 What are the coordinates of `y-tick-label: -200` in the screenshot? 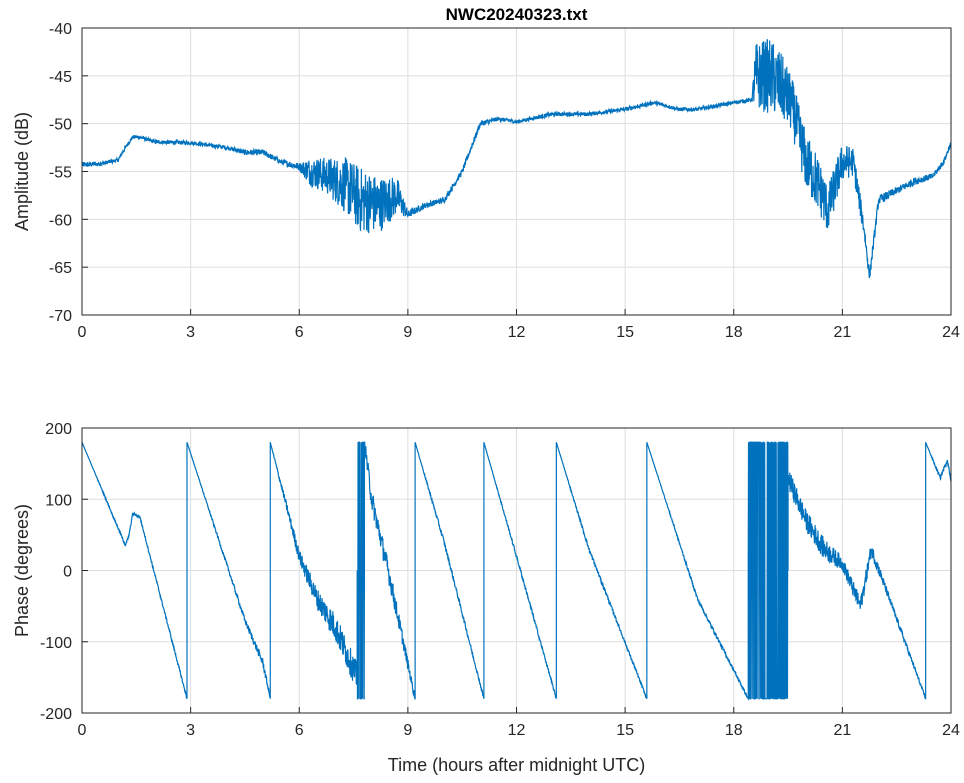 It's located at (56, 714).